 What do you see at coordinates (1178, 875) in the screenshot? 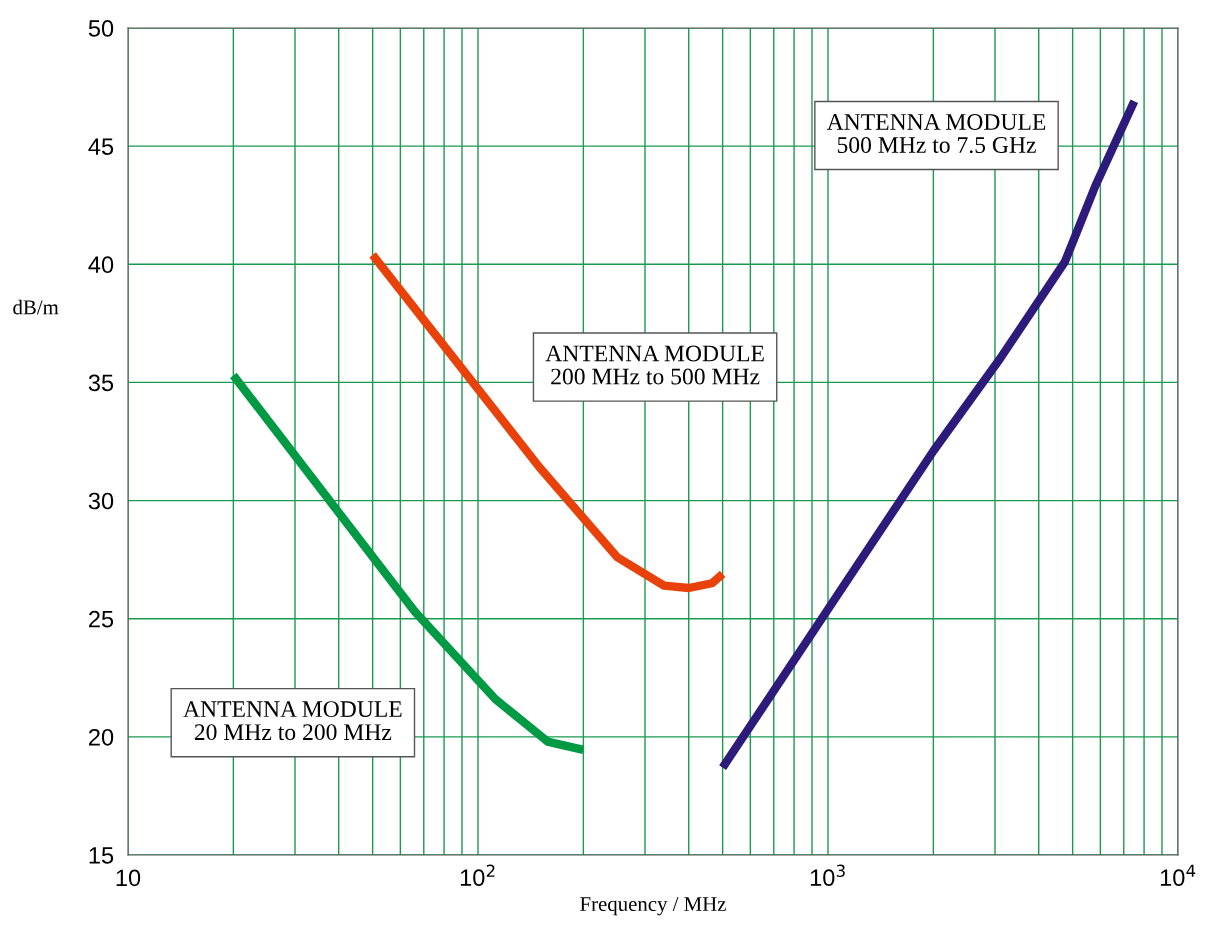
I see `x-tick-label: 10$^{4}$` at bounding box center [1178, 875].